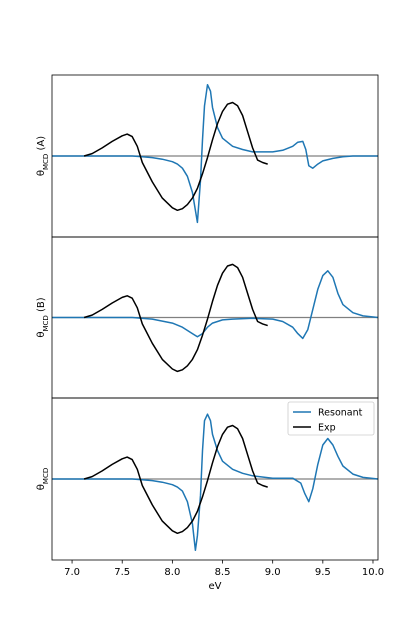 The image size is (420, 630). I want to click on x-tick-label: 10.0, so click(373, 572).